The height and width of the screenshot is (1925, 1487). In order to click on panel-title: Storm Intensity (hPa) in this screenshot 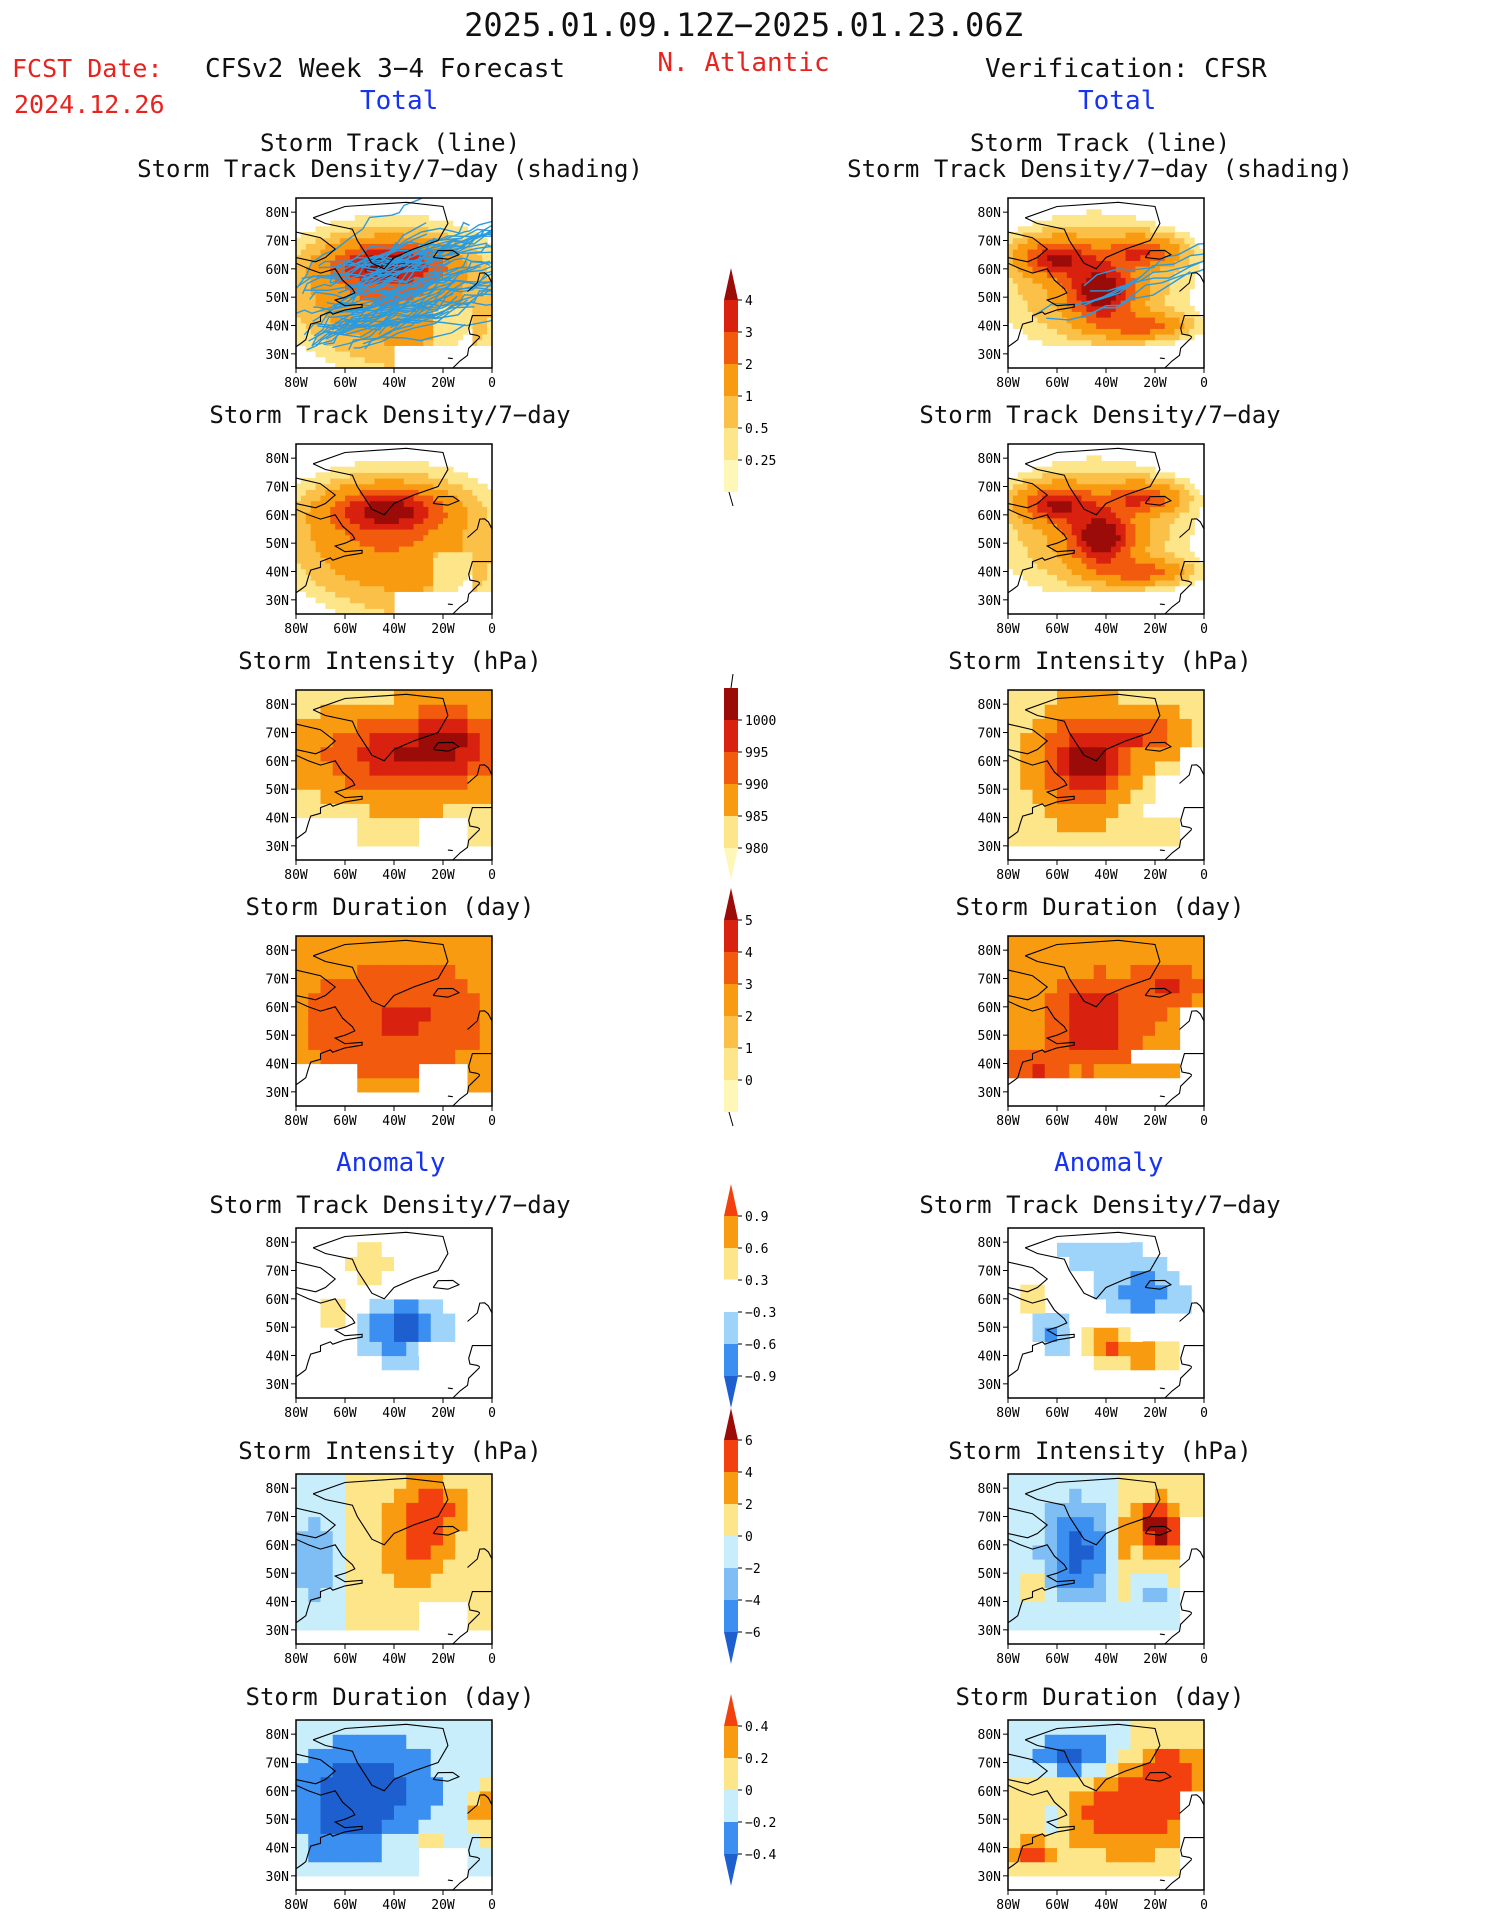, I will do `click(1100, 1451)`.